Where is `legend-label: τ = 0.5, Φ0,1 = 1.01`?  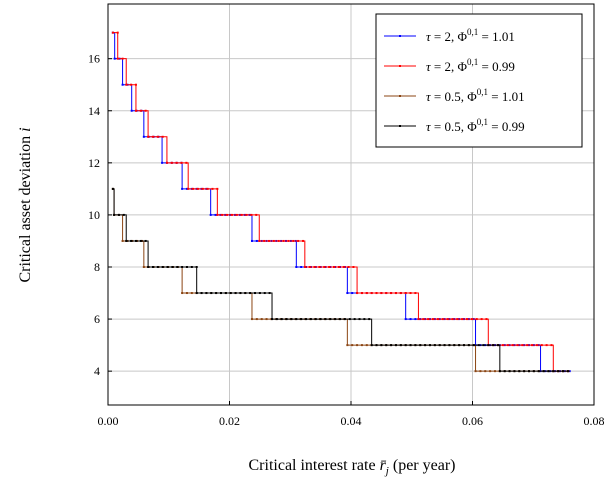
legend-label: τ = 0.5, Φ0,1 = 1.01 is located at coordinates (475, 95).